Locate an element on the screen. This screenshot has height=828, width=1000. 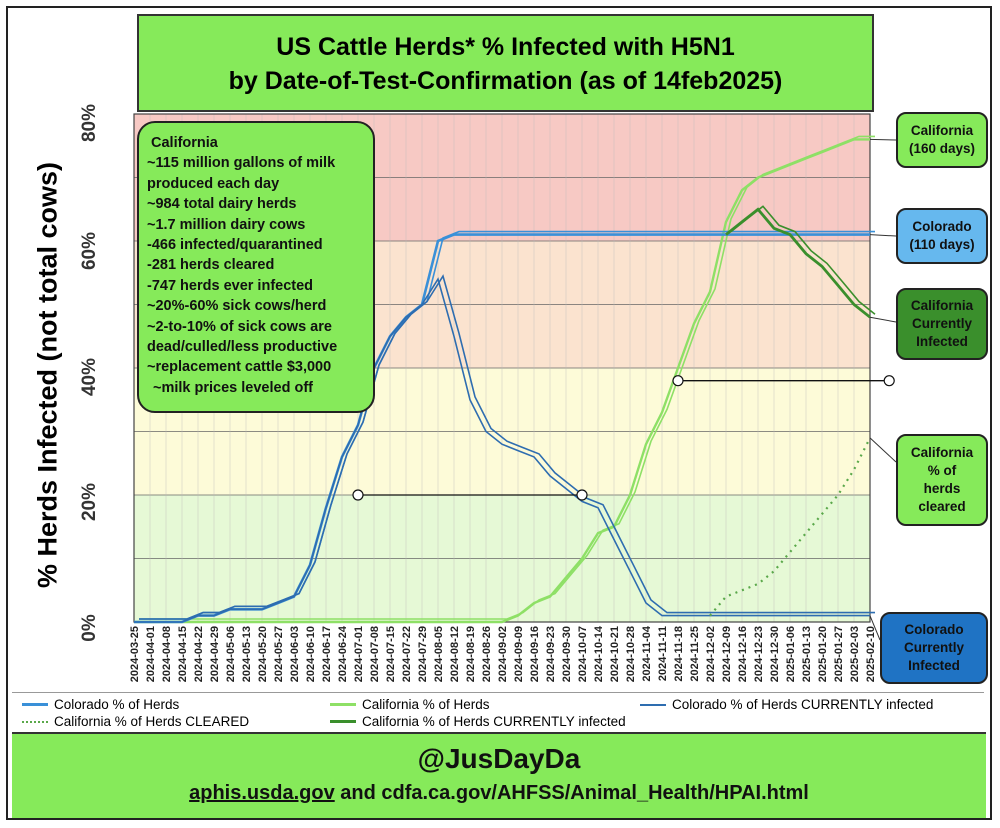
x-tick-label: 2024-07-15 is located at coordinates (391, 654).